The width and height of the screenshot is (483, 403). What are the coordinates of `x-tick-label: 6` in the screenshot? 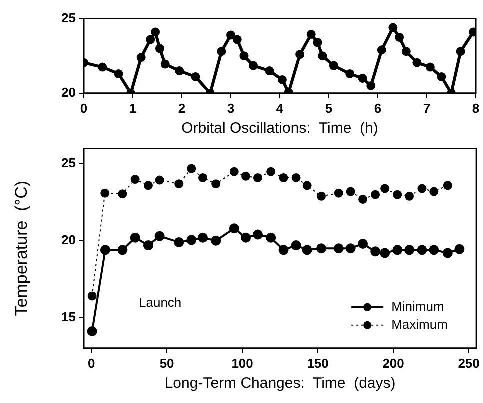 It's located at (378, 108).